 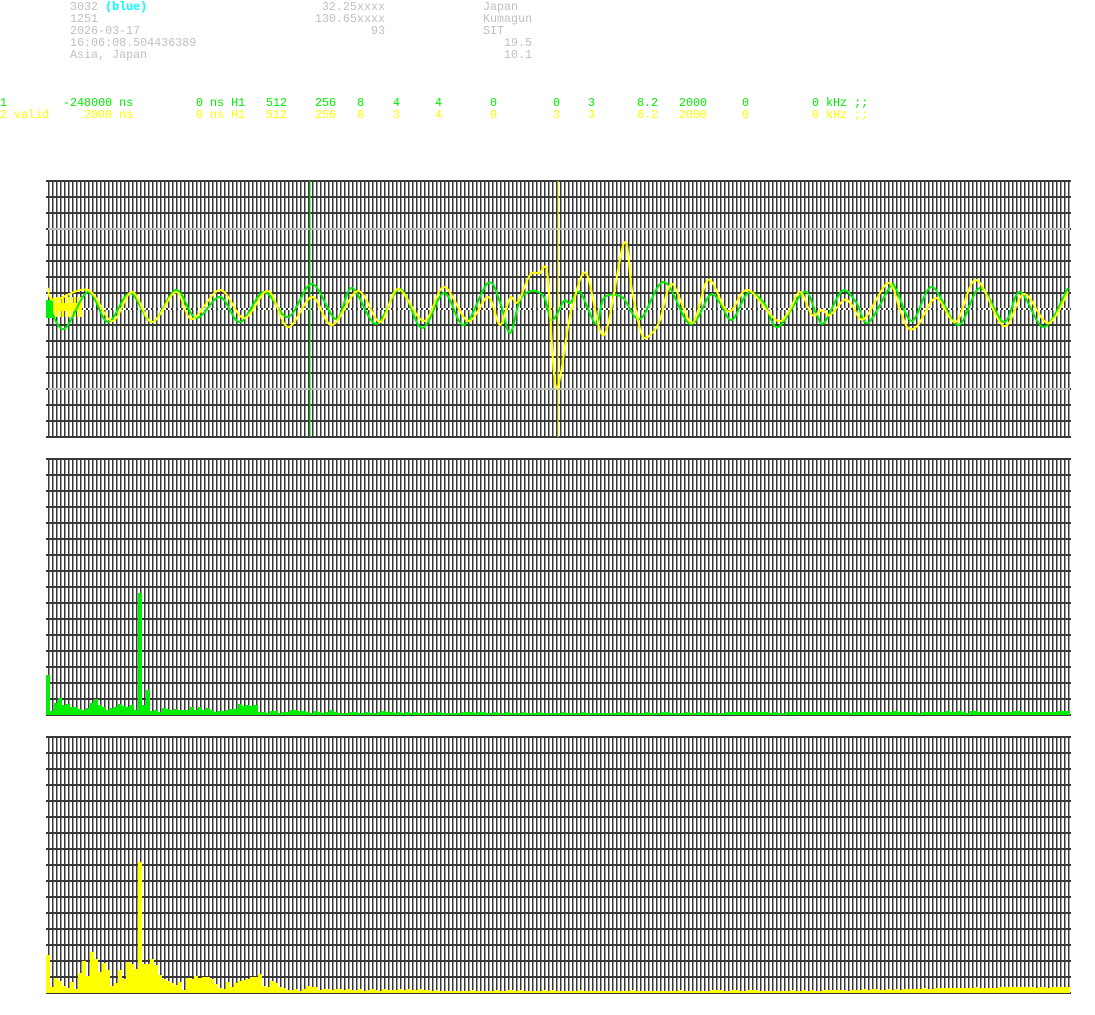 What do you see at coordinates (439, 115) in the screenshot?
I see `channel-field: 4` at bounding box center [439, 115].